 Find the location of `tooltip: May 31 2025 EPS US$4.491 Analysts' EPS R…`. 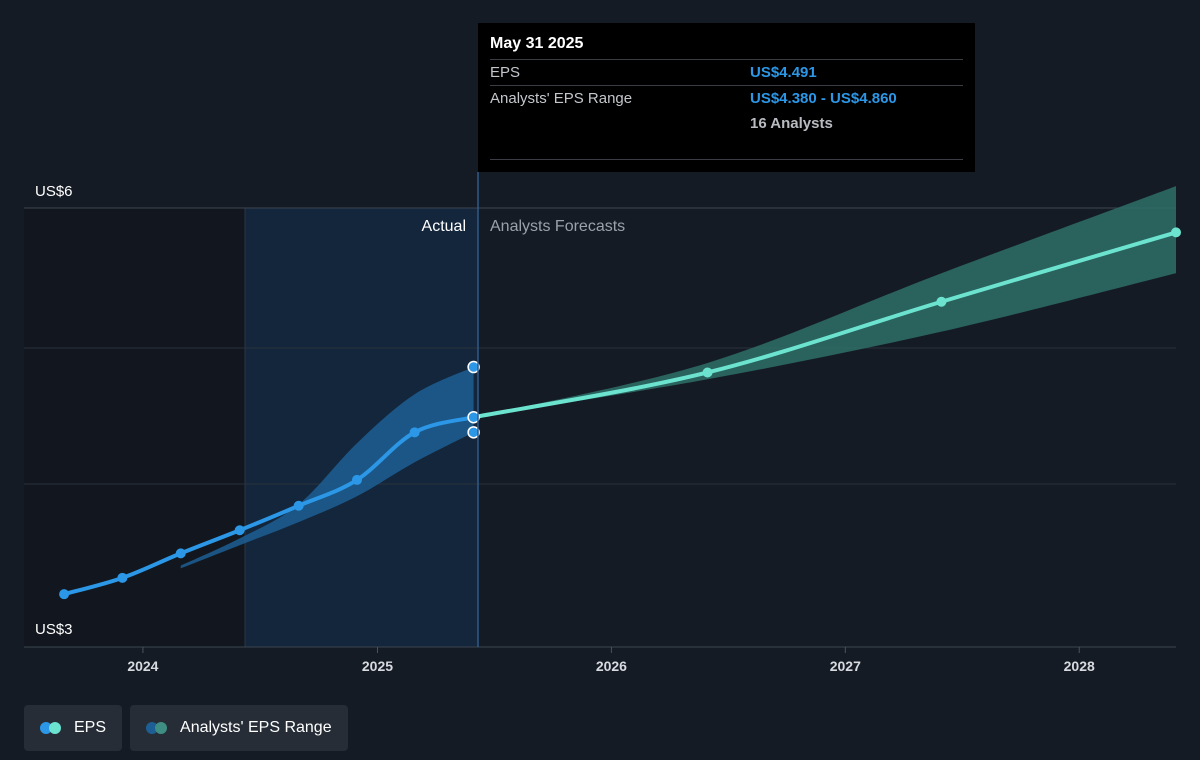

tooltip: May 31 2025 EPS US$4.491 Analysts' EPS R… is located at coordinates (726, 97).